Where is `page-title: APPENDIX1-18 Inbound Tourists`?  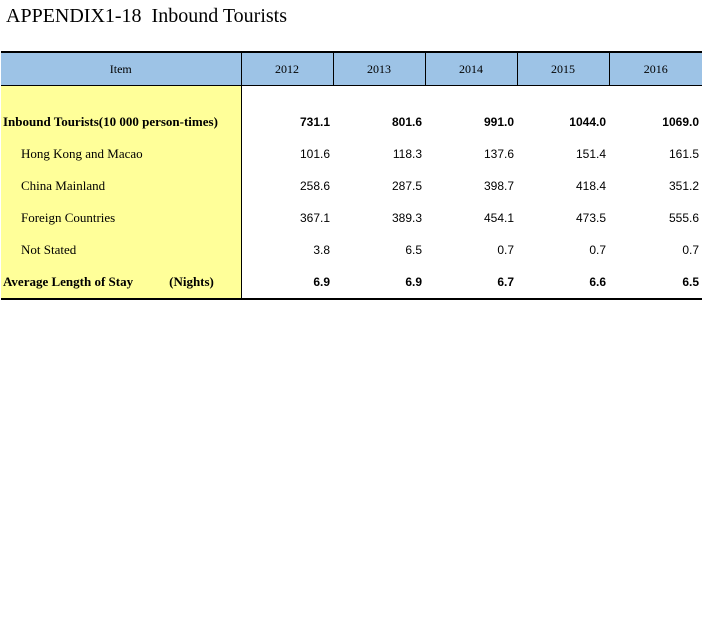
page-title: APPENDIX1-18 Inbound Tourists is located at coordinates (147, 16).